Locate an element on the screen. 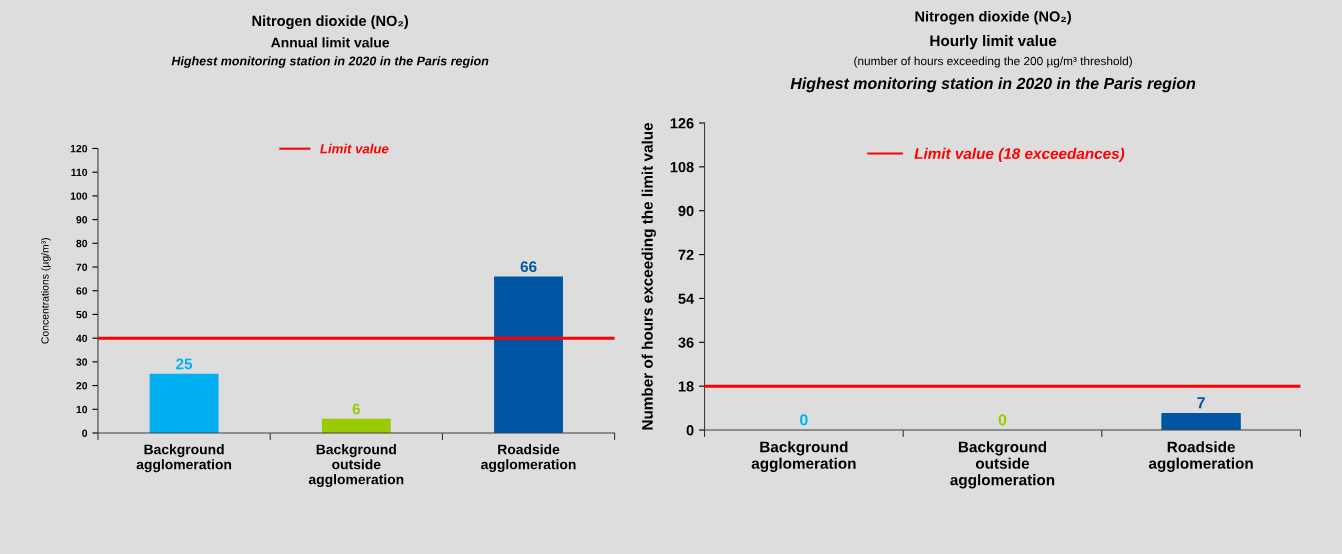 This screenshot has width=1342, height=554. text: (number of hours exceeding the 200 µg/m³ threshold) is located at coordinates (993, 62).